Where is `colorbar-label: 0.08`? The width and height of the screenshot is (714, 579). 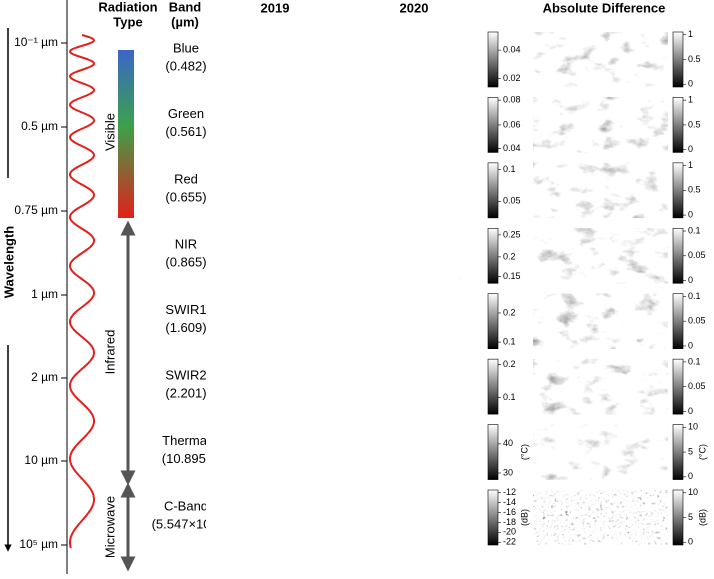 colorbar-label: 0.08 is located at coordinates (512, 100).